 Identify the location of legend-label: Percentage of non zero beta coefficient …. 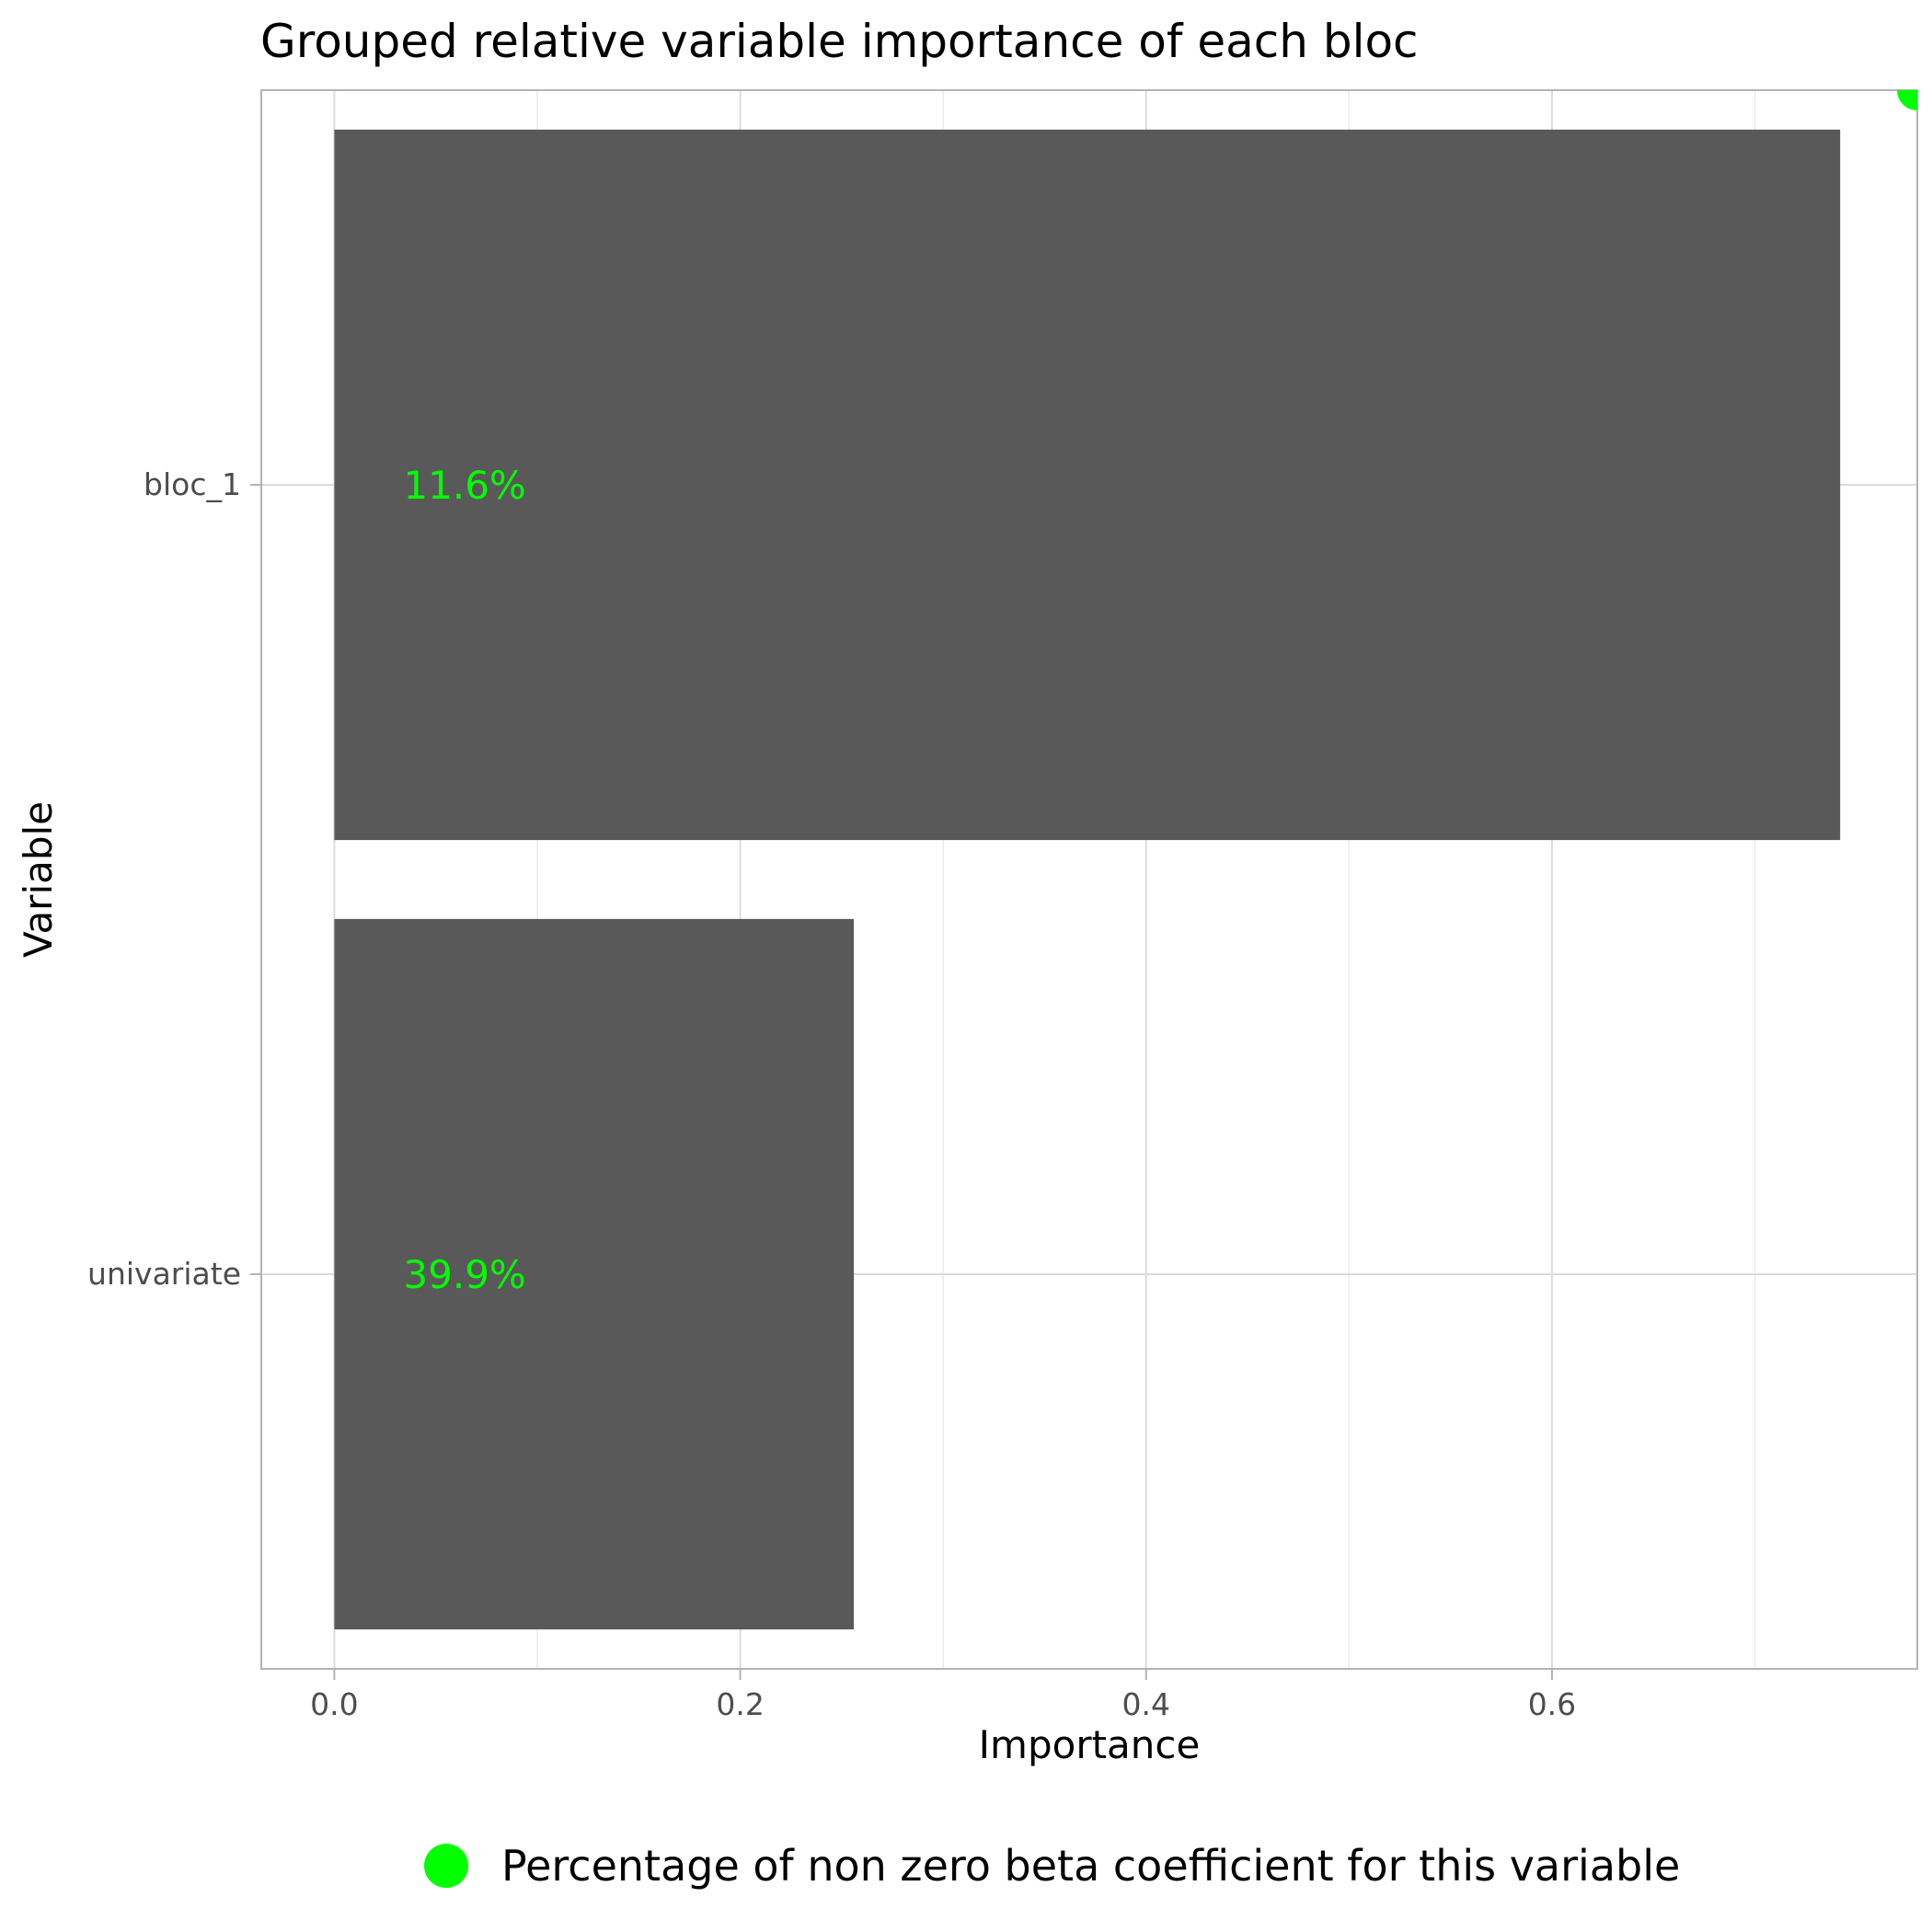
(1090, 1866).